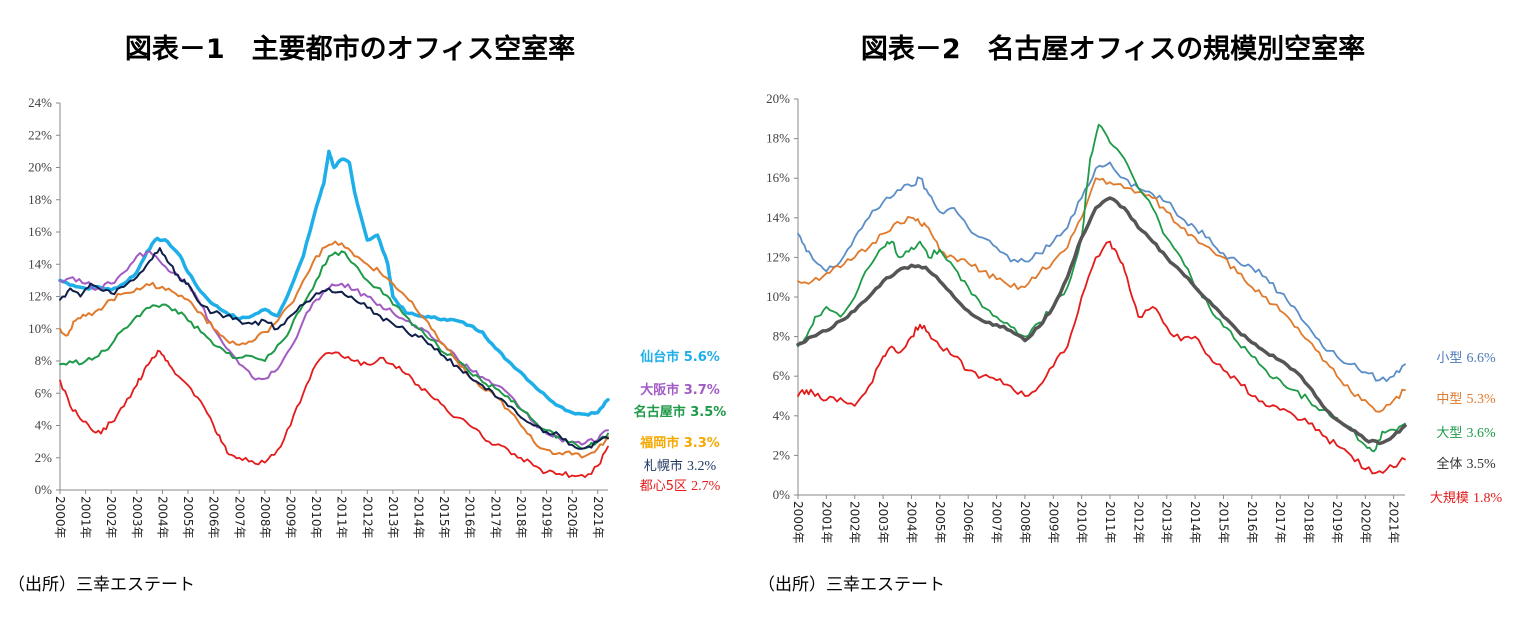 The image size is (1520, 632). I want to click on chart2-source: （出所）三幸エステート, so click(851, 585).